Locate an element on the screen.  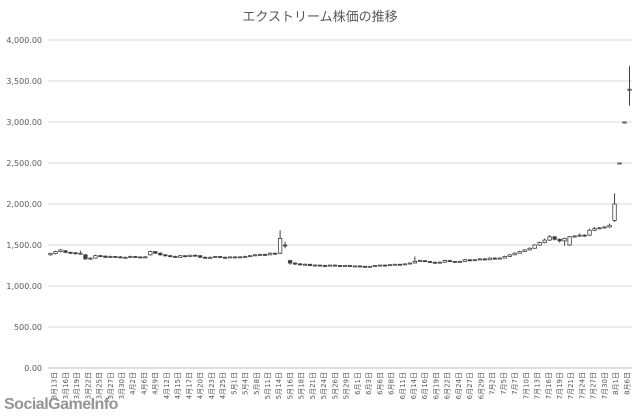
x-tick-label: 6月16日 is located at coordinates (425, 385).